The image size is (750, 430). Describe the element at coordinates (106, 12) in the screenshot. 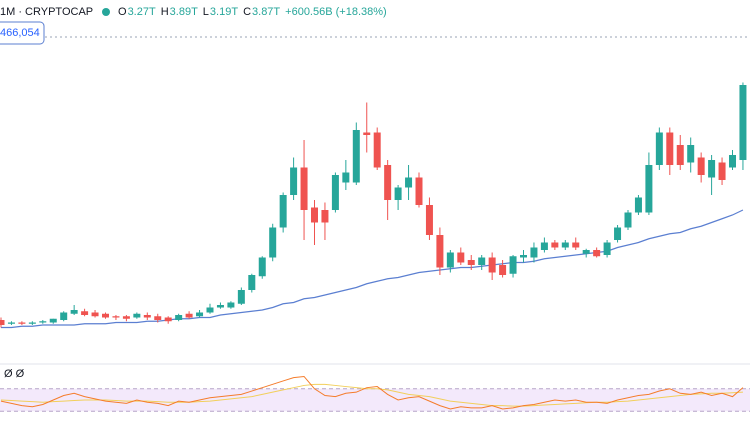

I see `status-dot` at that location.